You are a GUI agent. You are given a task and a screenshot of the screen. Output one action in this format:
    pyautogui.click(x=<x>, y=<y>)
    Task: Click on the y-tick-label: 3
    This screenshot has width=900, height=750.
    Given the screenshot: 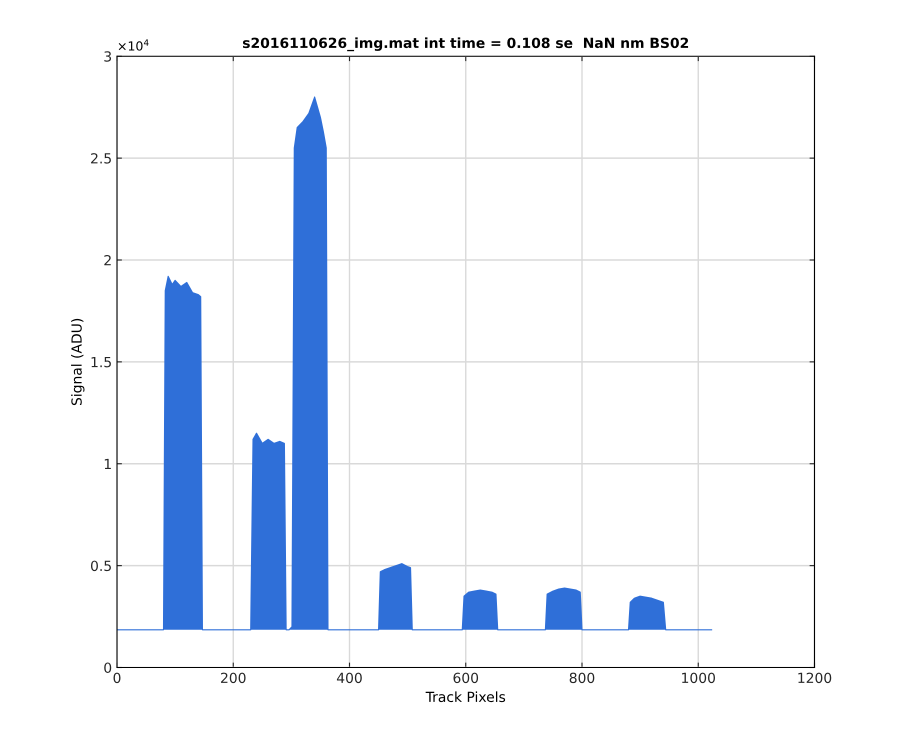 What is the action you would take?
    pyautogui.click(x=108, y=56)
    